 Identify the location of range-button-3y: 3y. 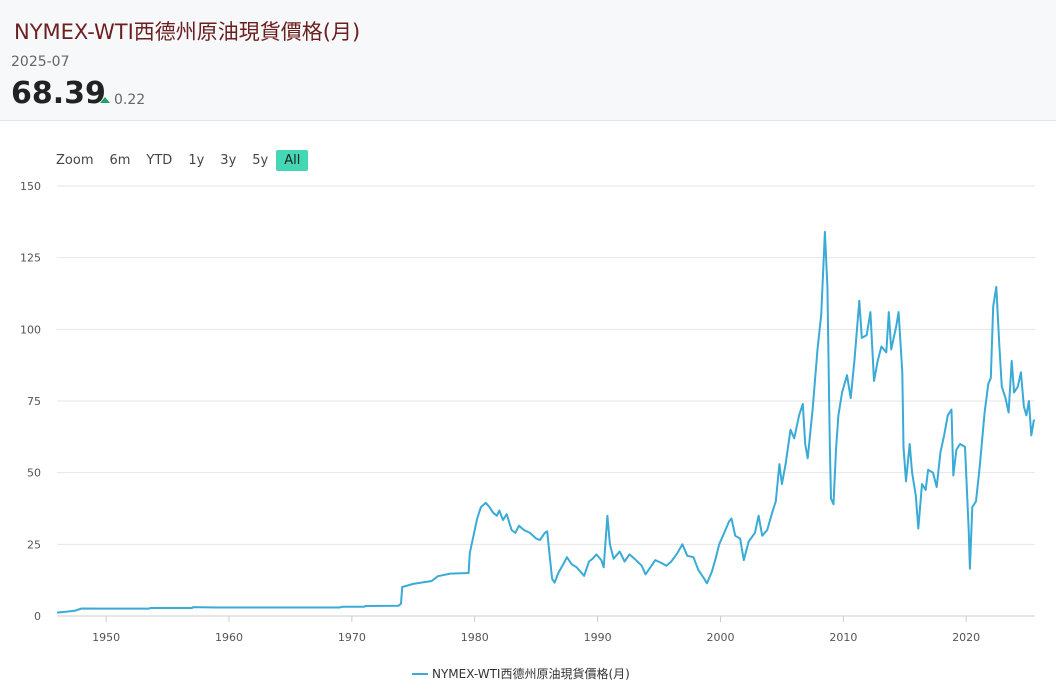
(228, 160).